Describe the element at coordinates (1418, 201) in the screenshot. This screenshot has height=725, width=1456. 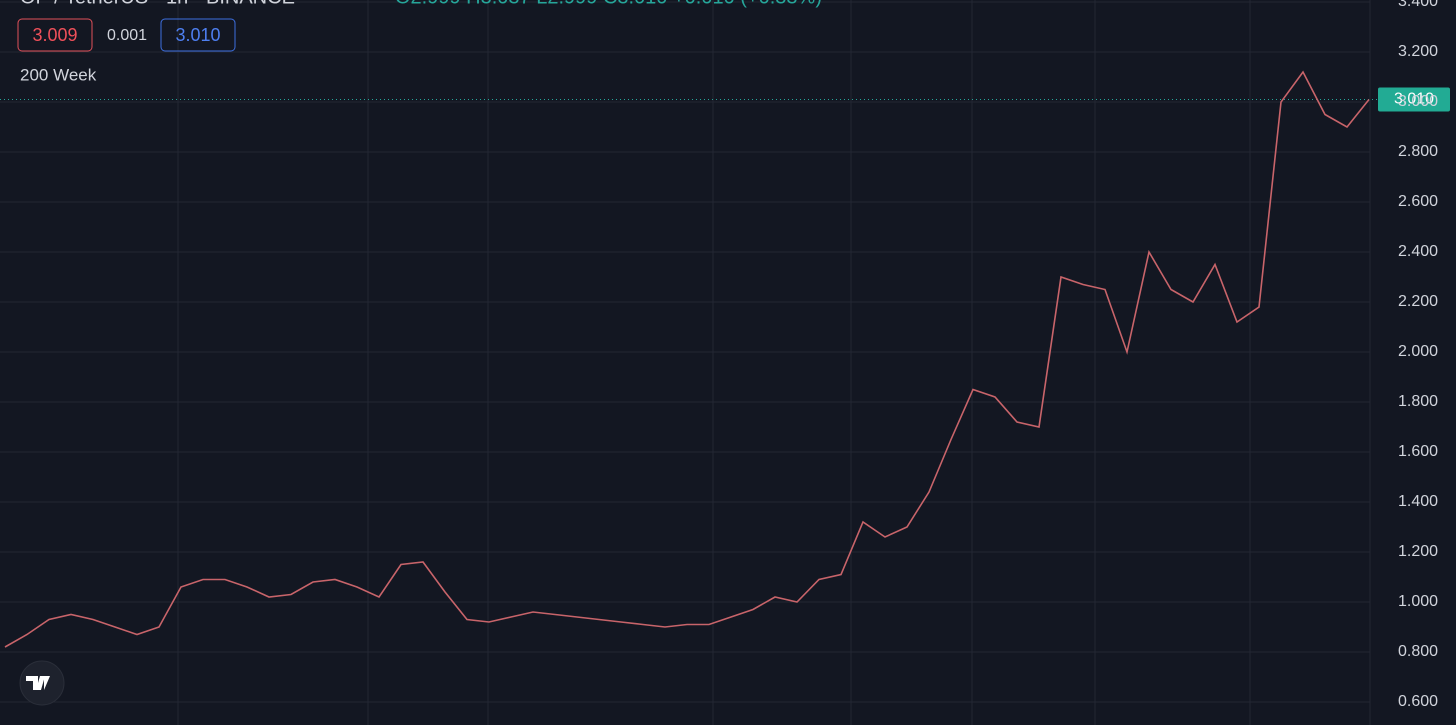
I see `y-tick-label: 2.600` at that location.